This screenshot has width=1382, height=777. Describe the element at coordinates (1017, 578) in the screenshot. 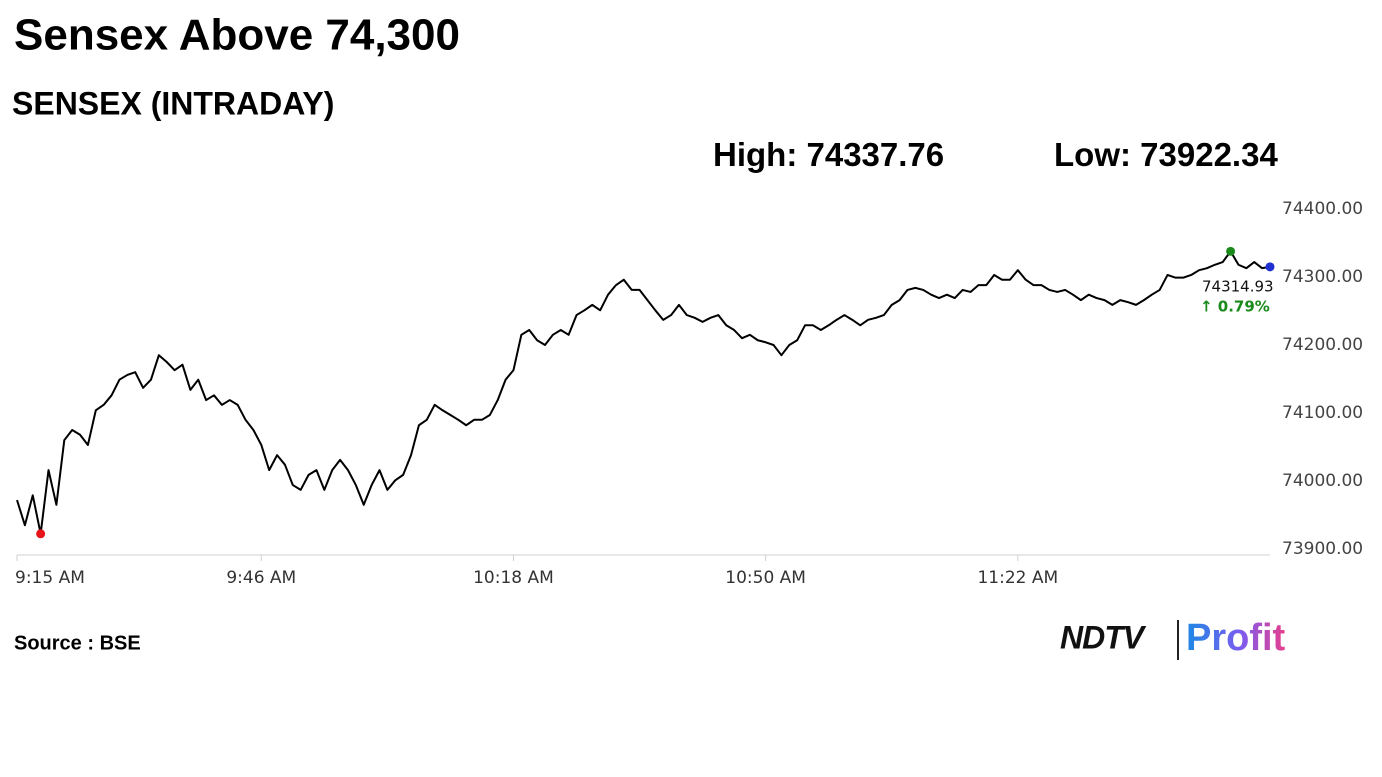

I see `x-tick-label: 11:22 AM` at that location.